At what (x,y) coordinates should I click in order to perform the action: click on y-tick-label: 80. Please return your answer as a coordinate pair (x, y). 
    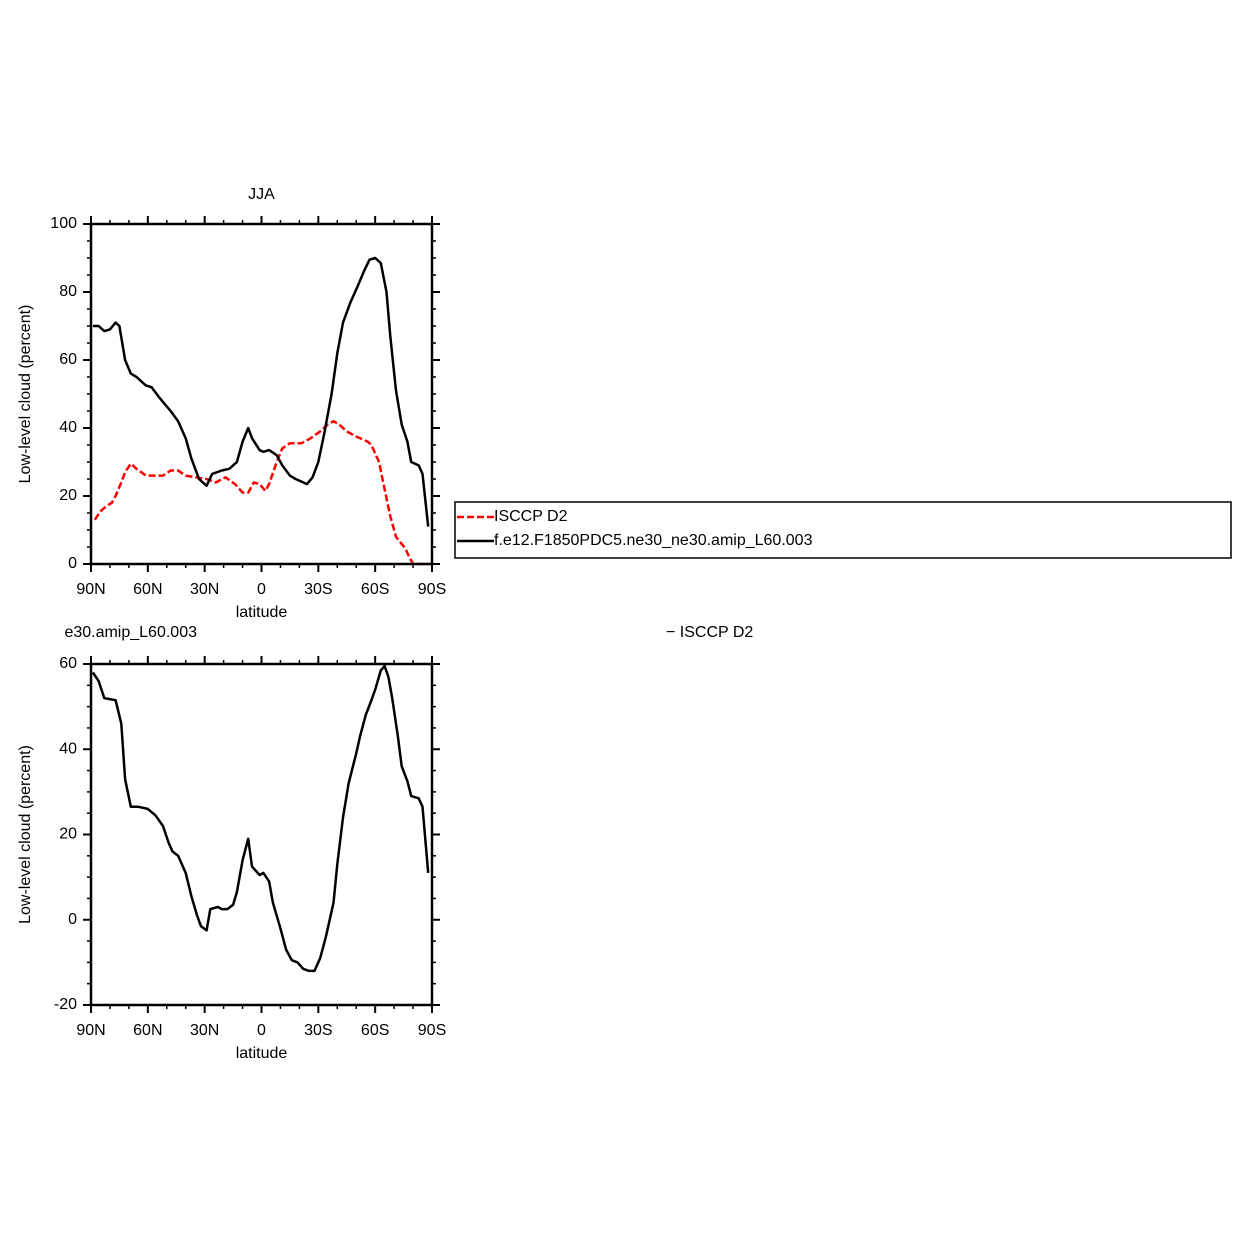
    Looking at the image, I should click on (68, 291).